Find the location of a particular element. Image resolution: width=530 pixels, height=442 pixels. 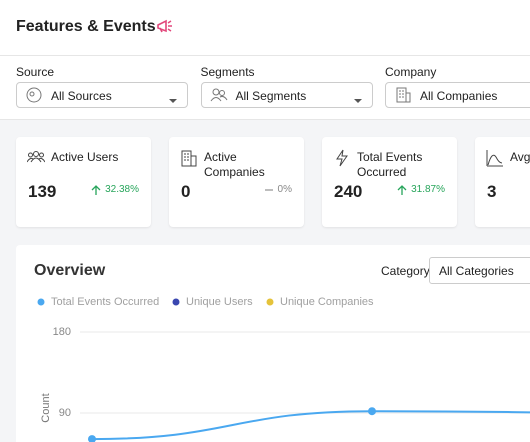

filter-value: All Companies is located at coordinates (459, 96).